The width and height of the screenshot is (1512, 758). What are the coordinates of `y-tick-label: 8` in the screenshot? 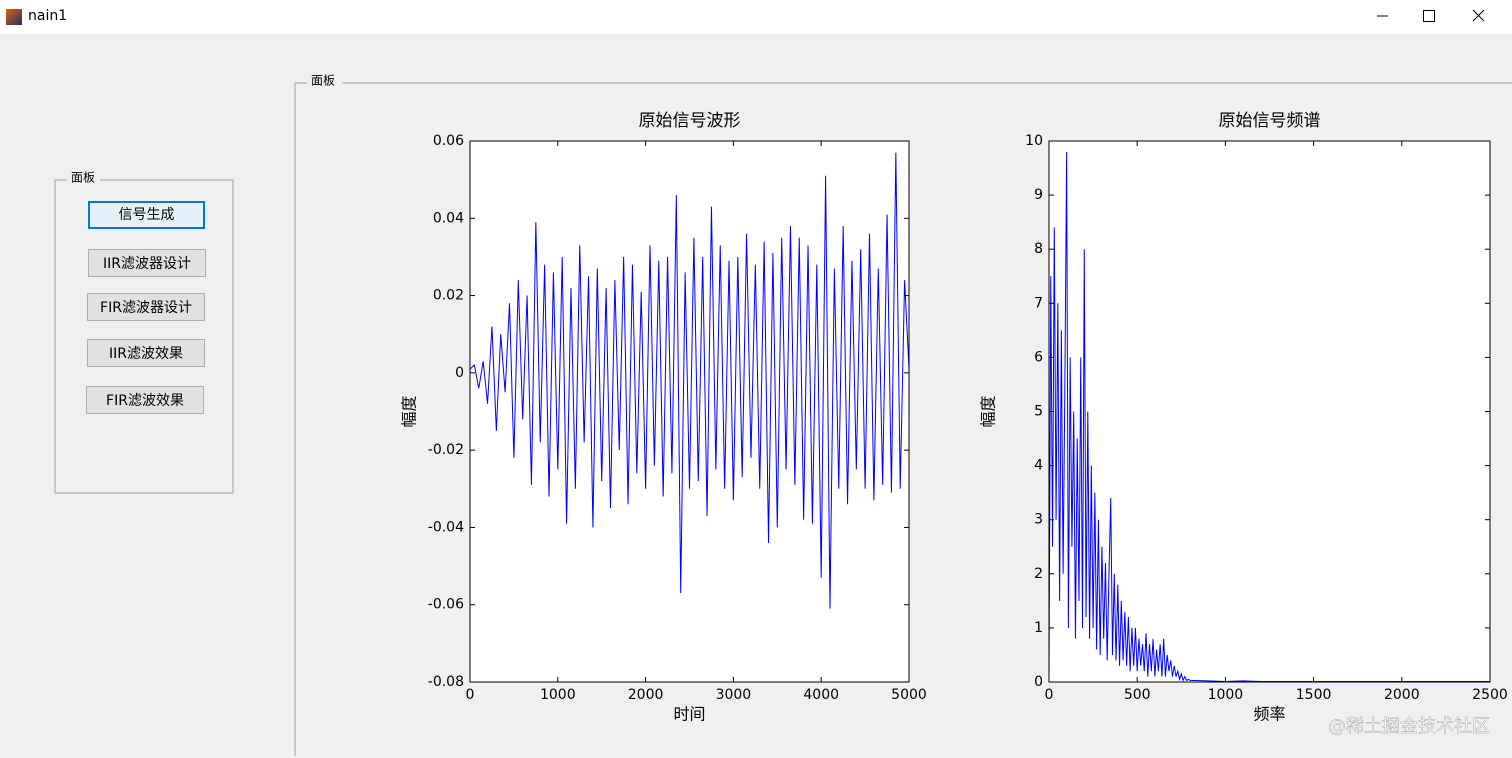 It's located at (1038, 249).